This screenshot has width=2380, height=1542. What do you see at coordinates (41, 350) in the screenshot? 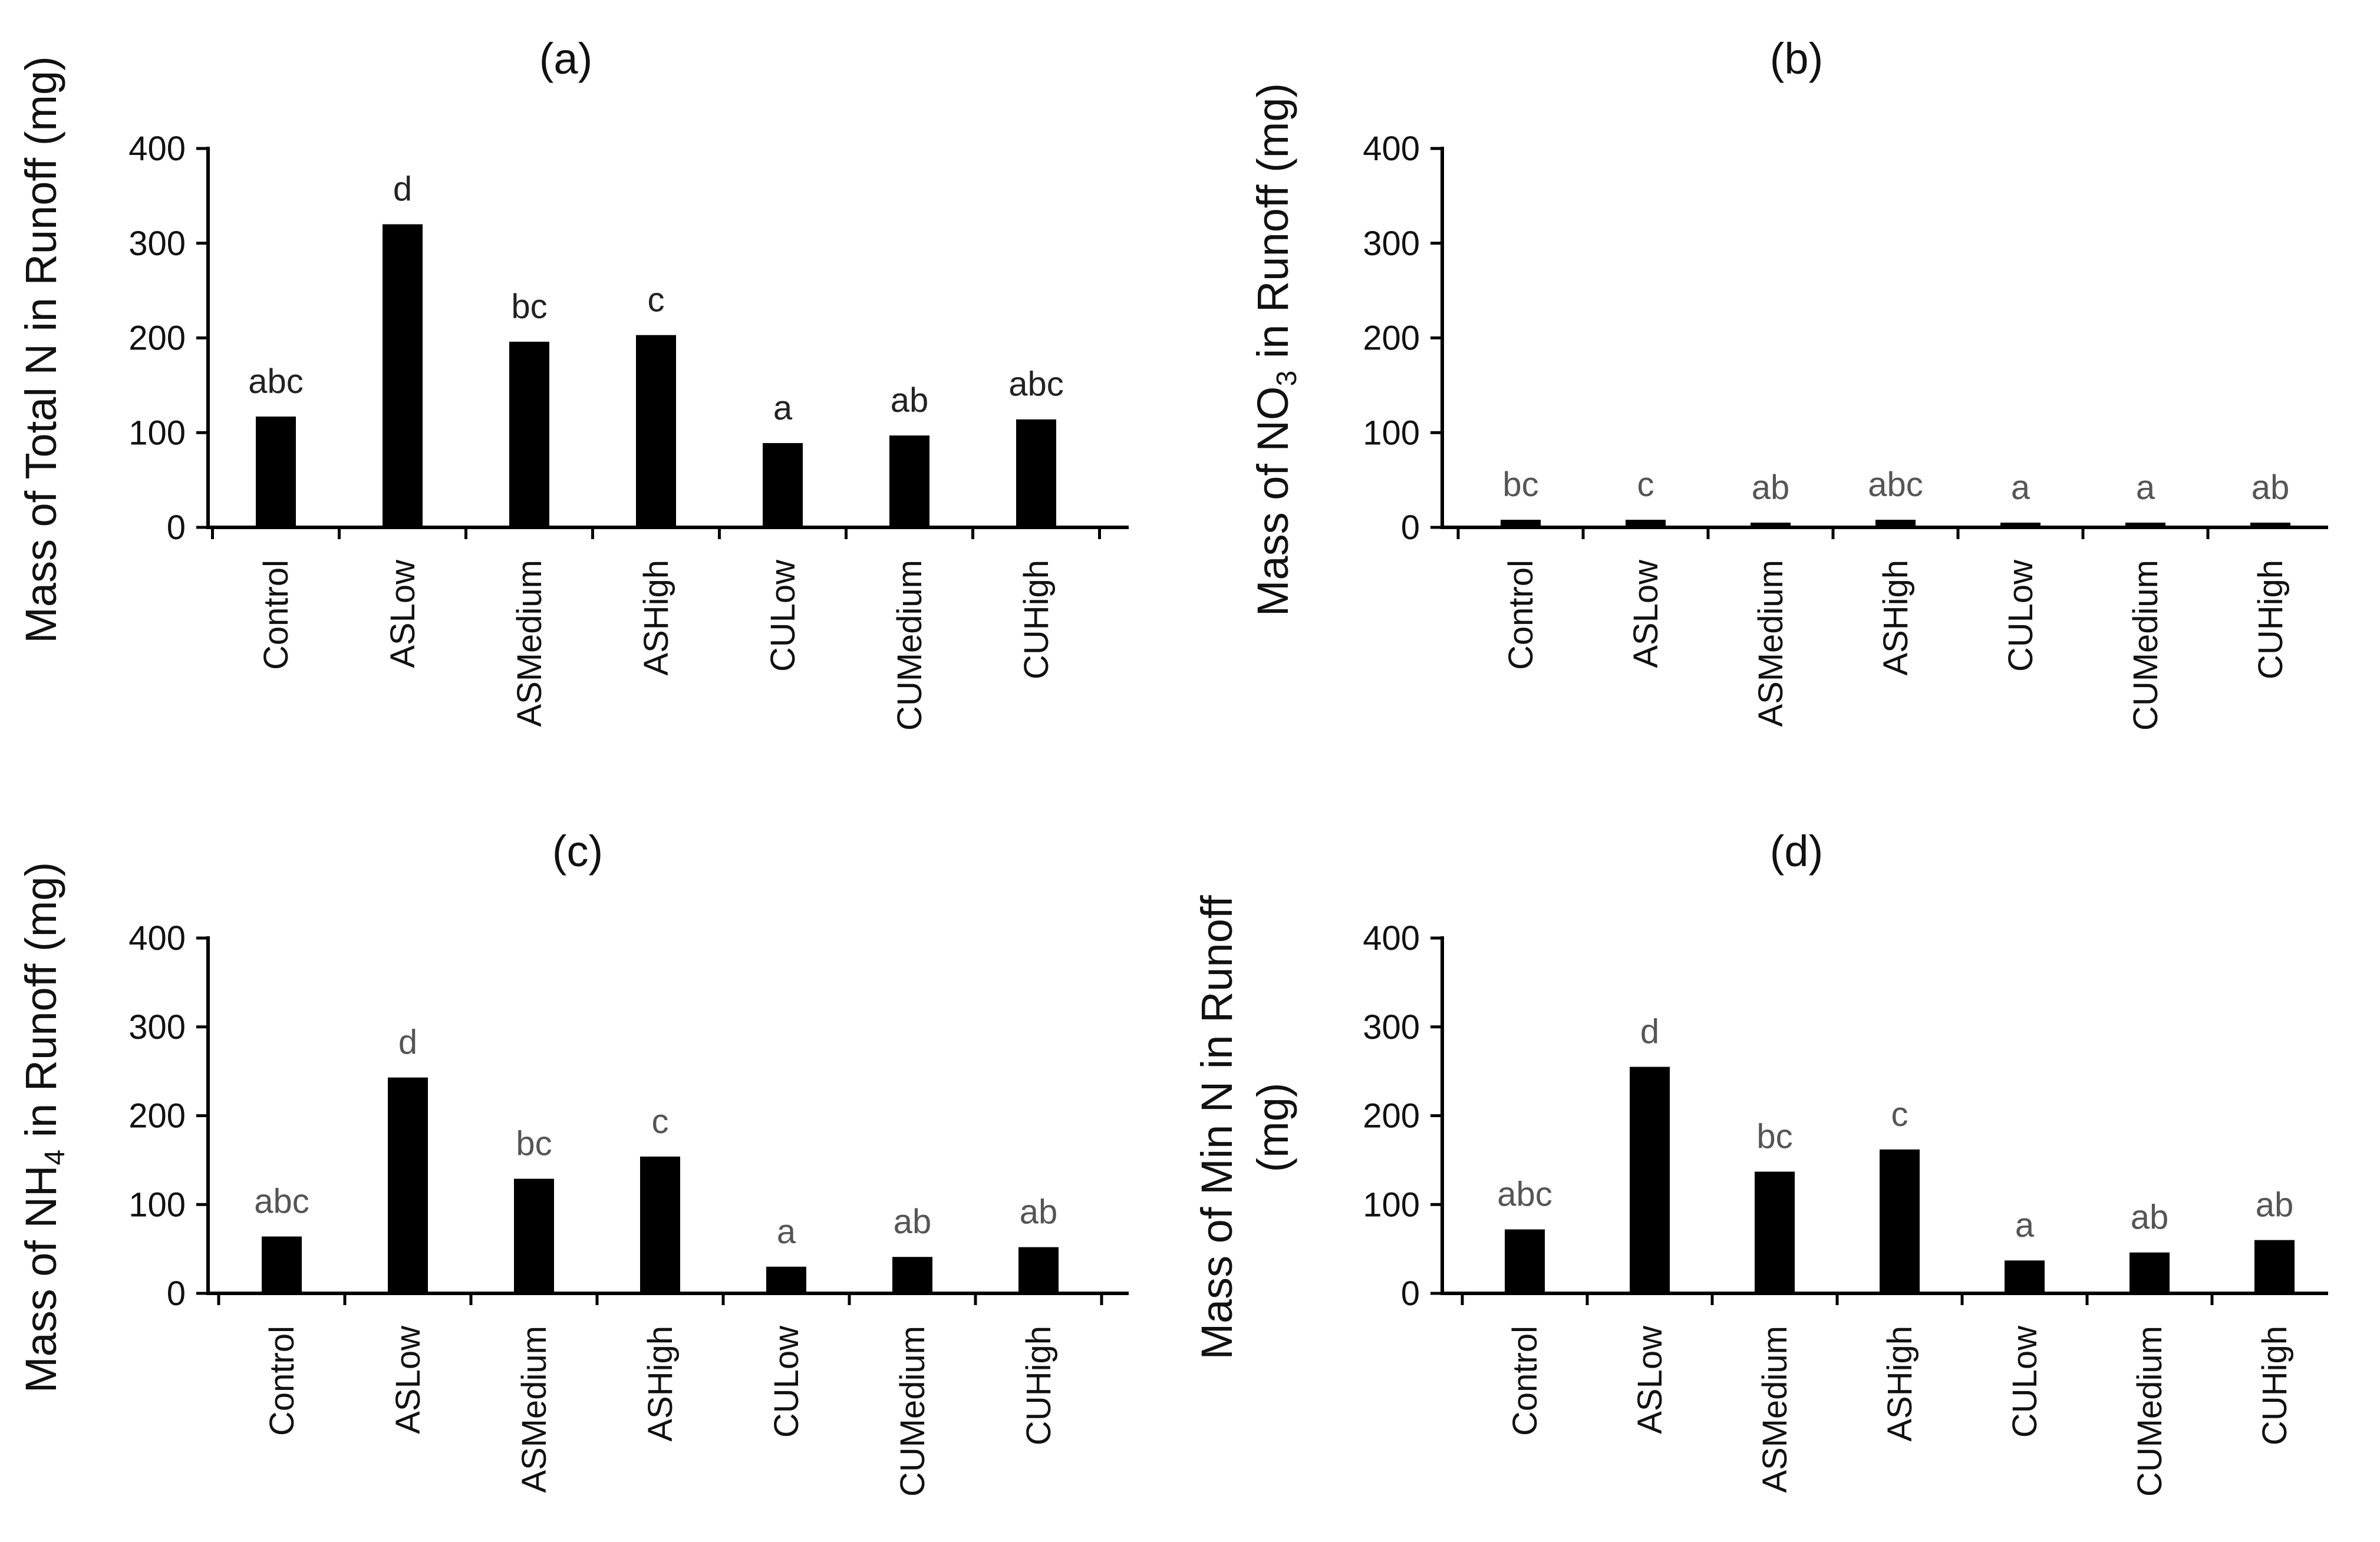
I see `y-axis-label: Mass of Total N in Runoff (mg)` at bounding box center [41, 350].